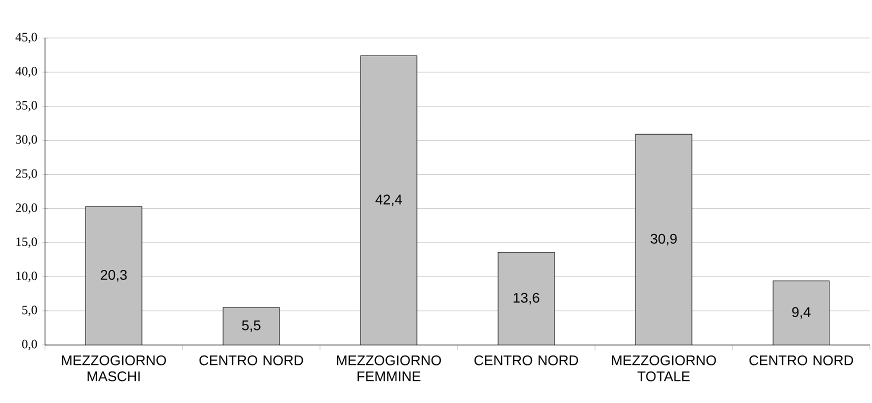 This screenshot has height=403, width=872. Describe the element at coordinates (114, 368) in the screenshot. I see `x-tick-label: MEZZOGIORNO MASCHI` at that location.